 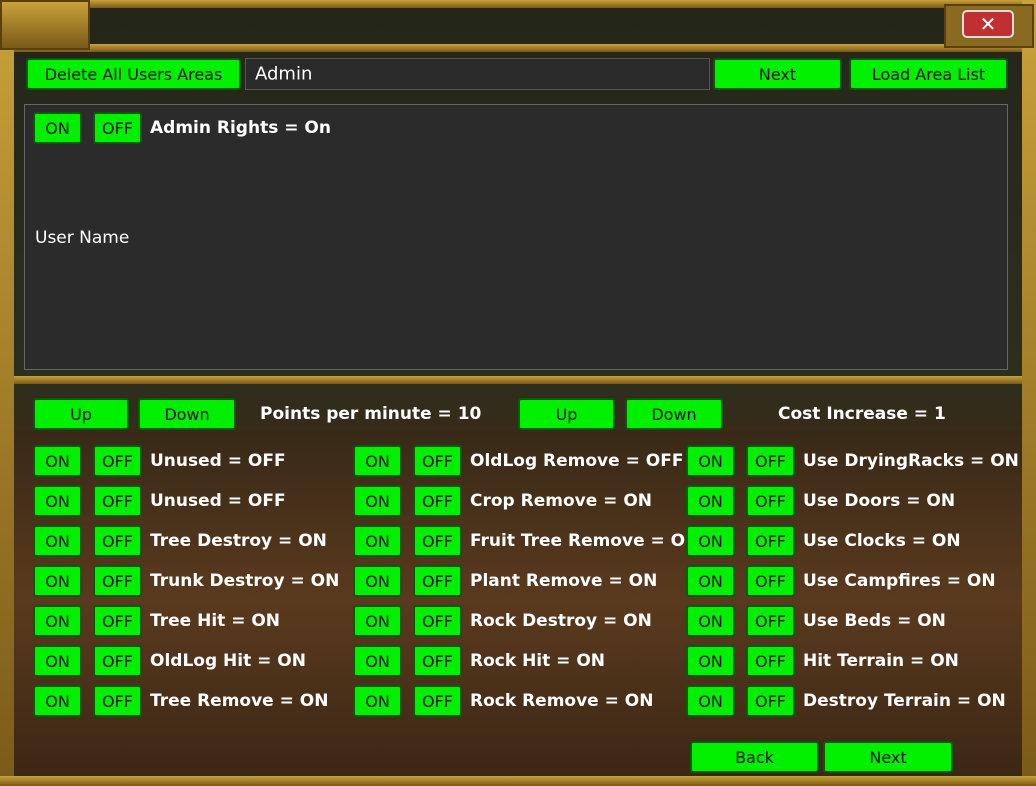 I want to click on setting-label: Hit Terrain = ON, so click(x=881, y=661).